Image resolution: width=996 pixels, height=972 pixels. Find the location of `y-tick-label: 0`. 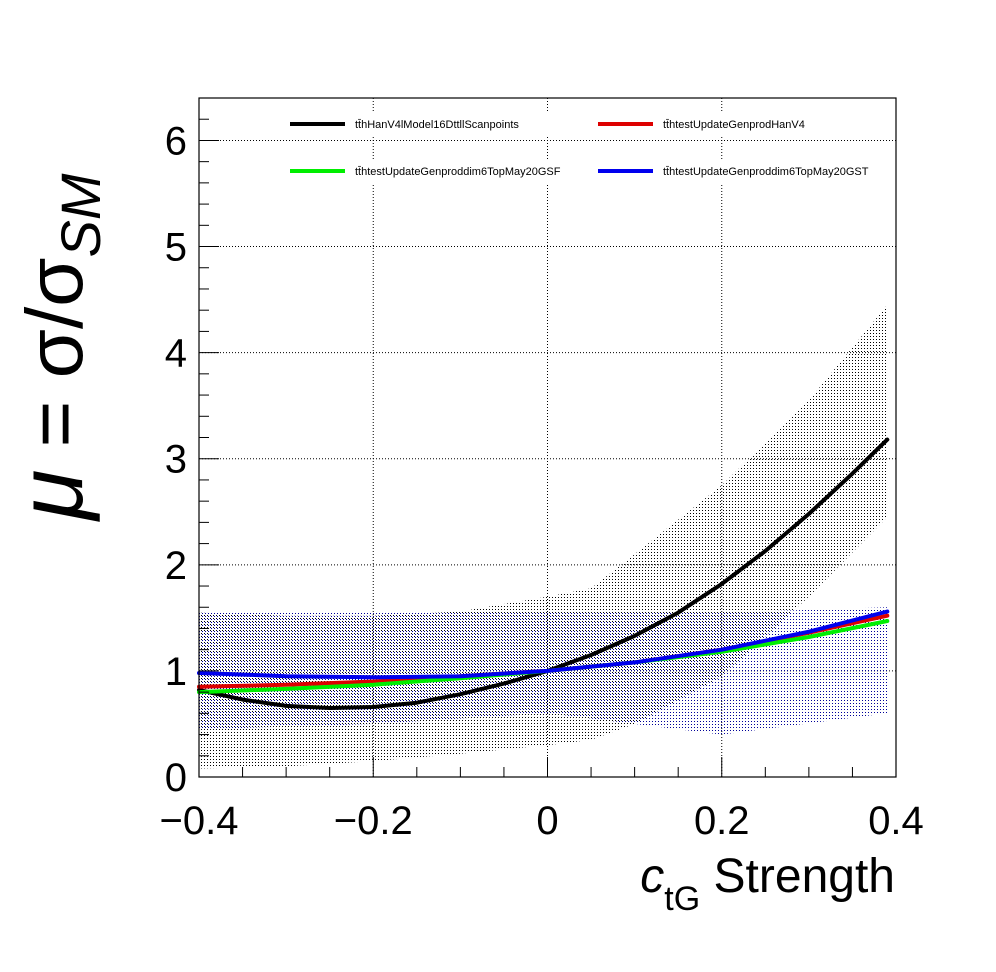

y-tick-label: 0 is located at coordinates (176, 778).